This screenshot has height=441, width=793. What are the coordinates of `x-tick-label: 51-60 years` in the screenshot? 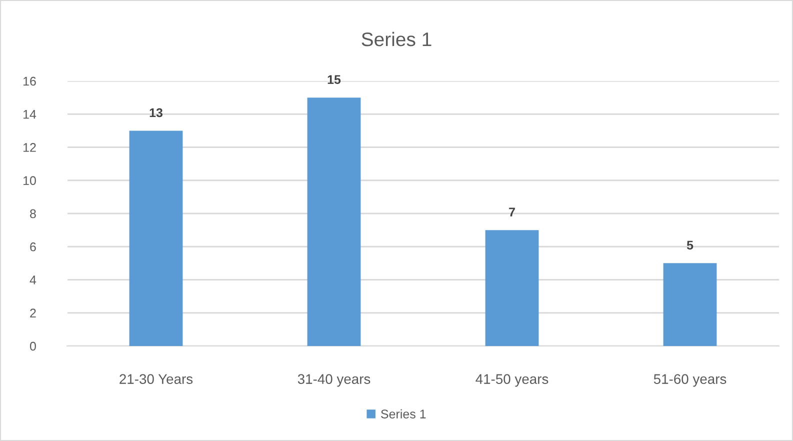 It's located at (690, 380).